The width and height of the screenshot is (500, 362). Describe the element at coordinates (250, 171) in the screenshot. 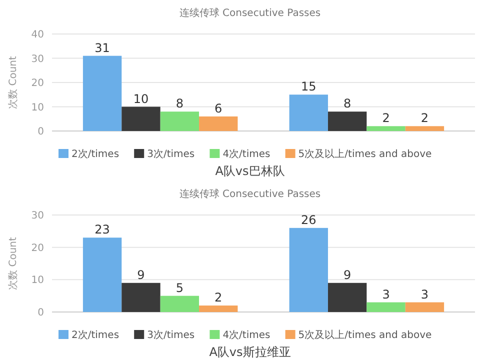

I see `text: A队vs巴林队` at that location.